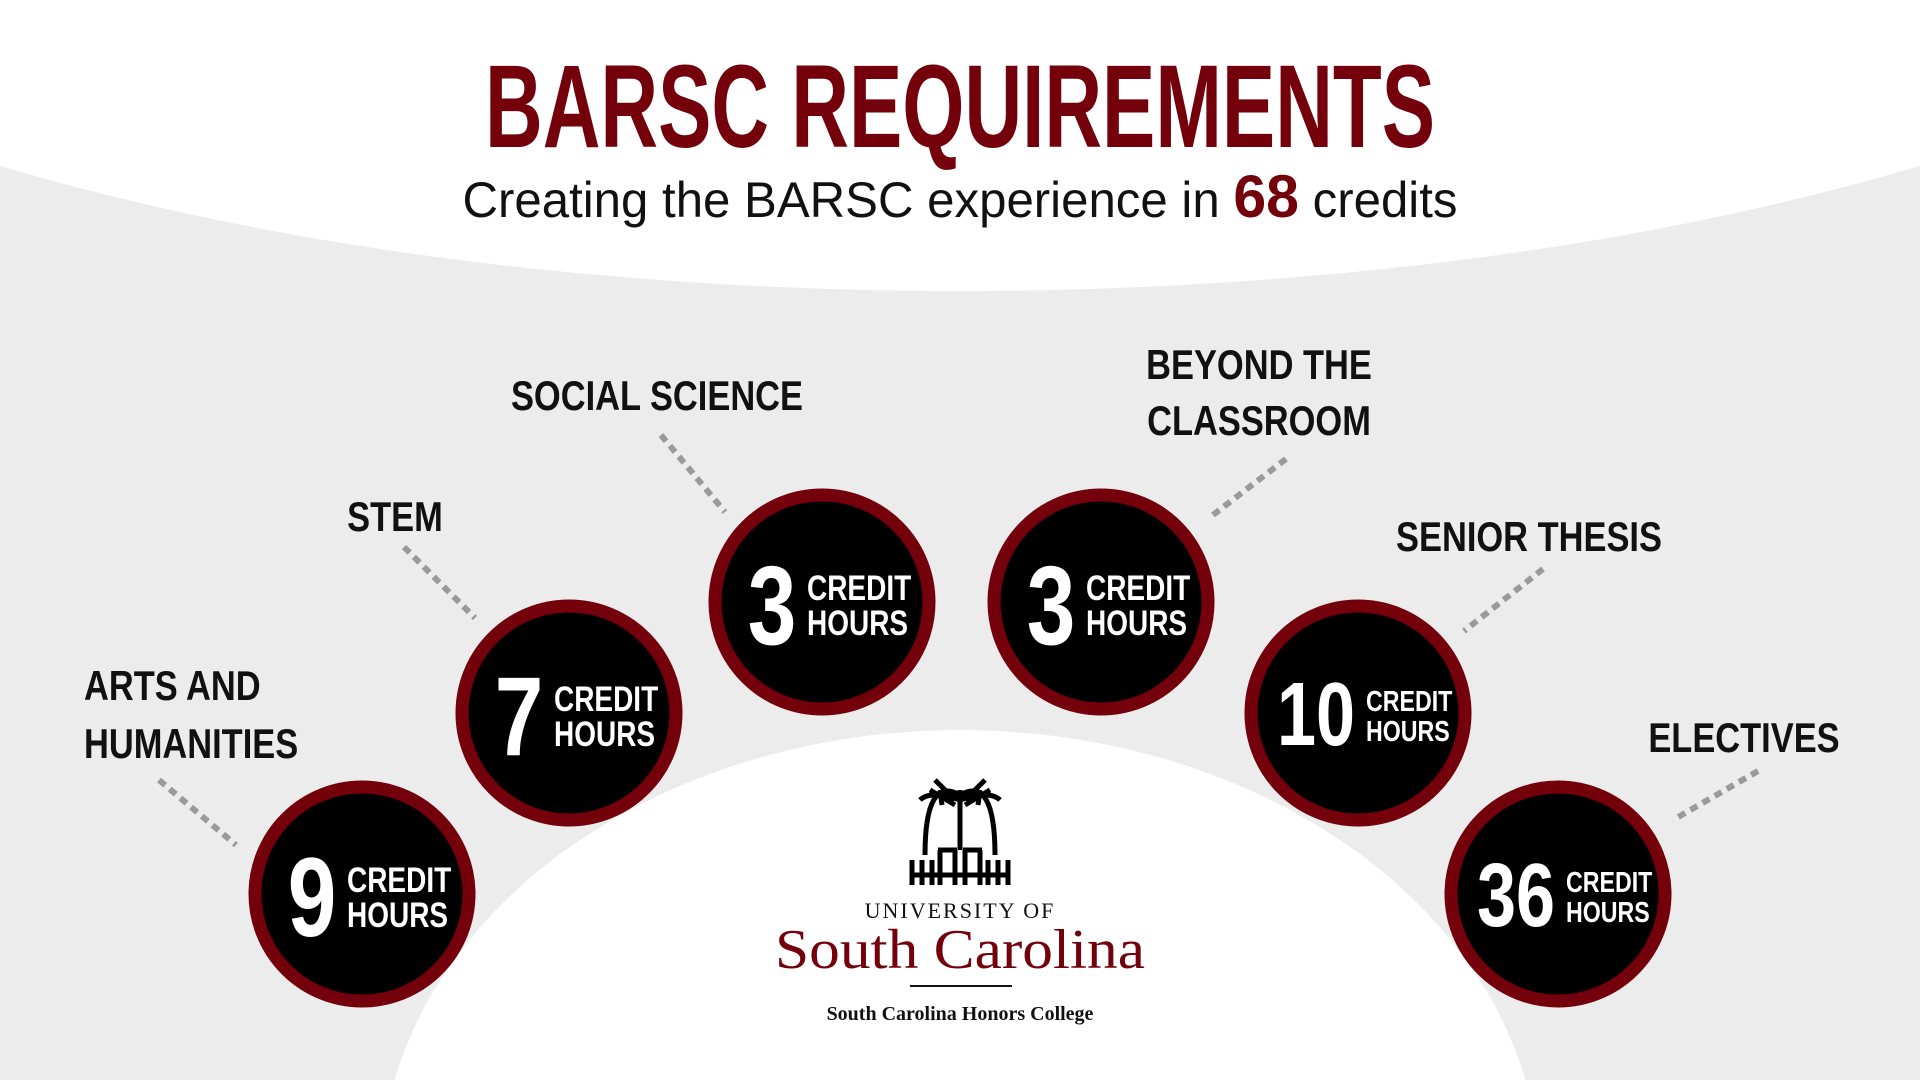  I want to click on page-title: BARSC REQUIREMENTS, so click(960, 107).